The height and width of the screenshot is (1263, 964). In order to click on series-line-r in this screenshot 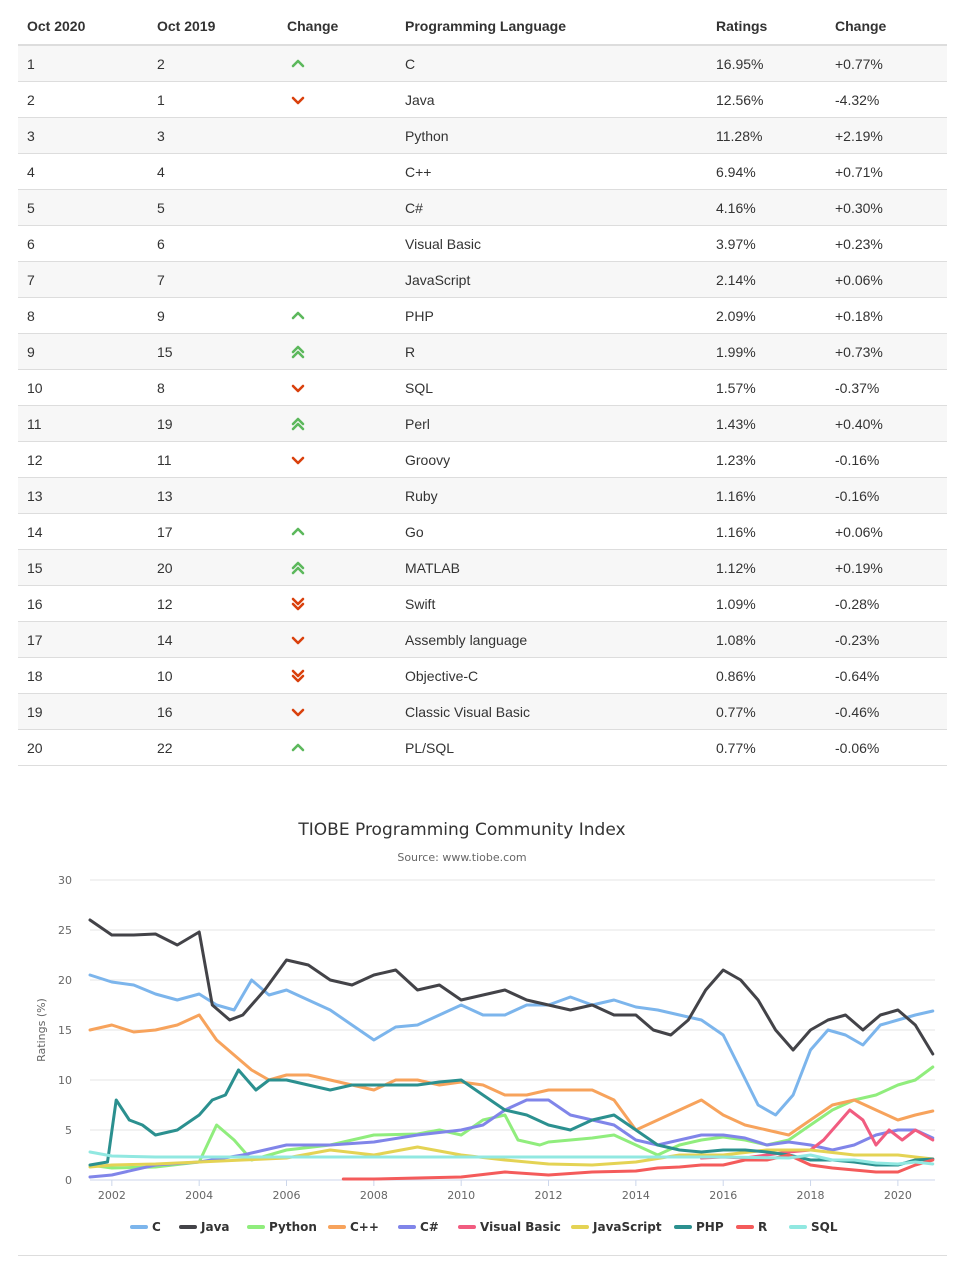, I will do `click(638, 1167)`.